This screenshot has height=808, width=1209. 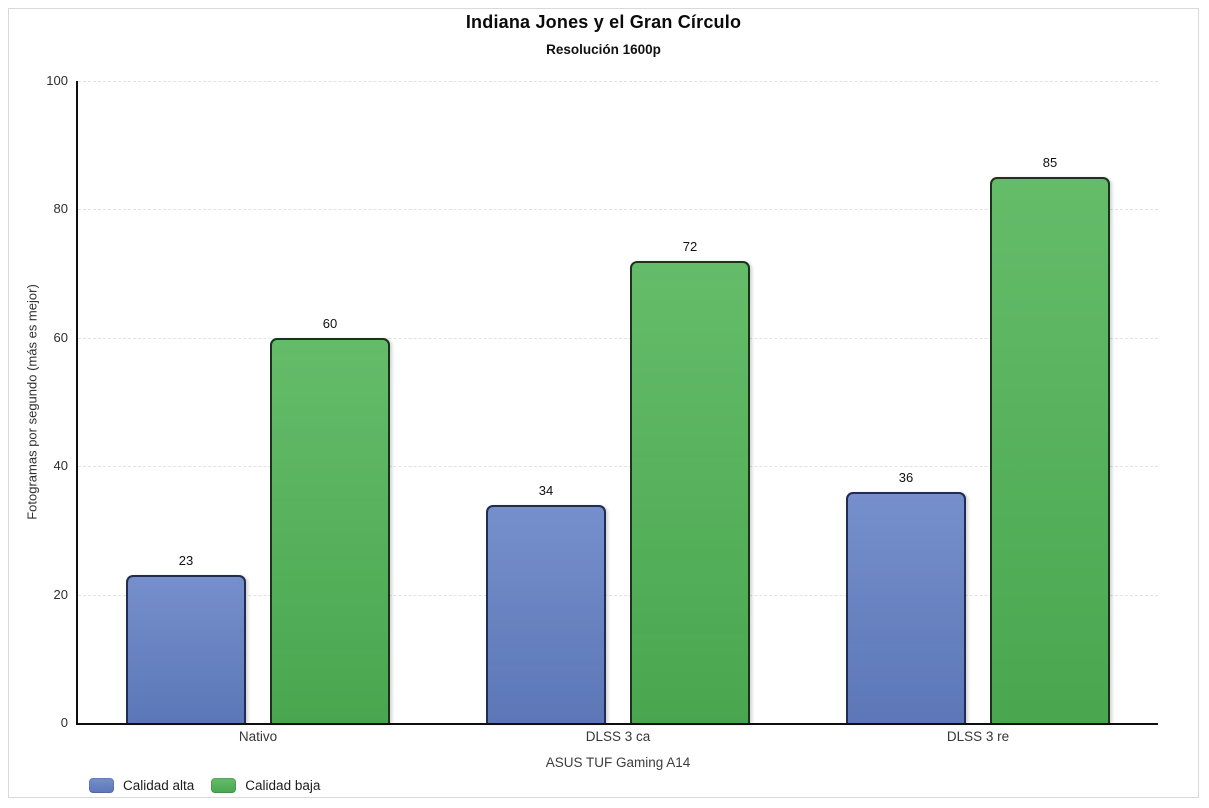 I want to click on y-tick-label-100: 100, so click(x=57, y=80).